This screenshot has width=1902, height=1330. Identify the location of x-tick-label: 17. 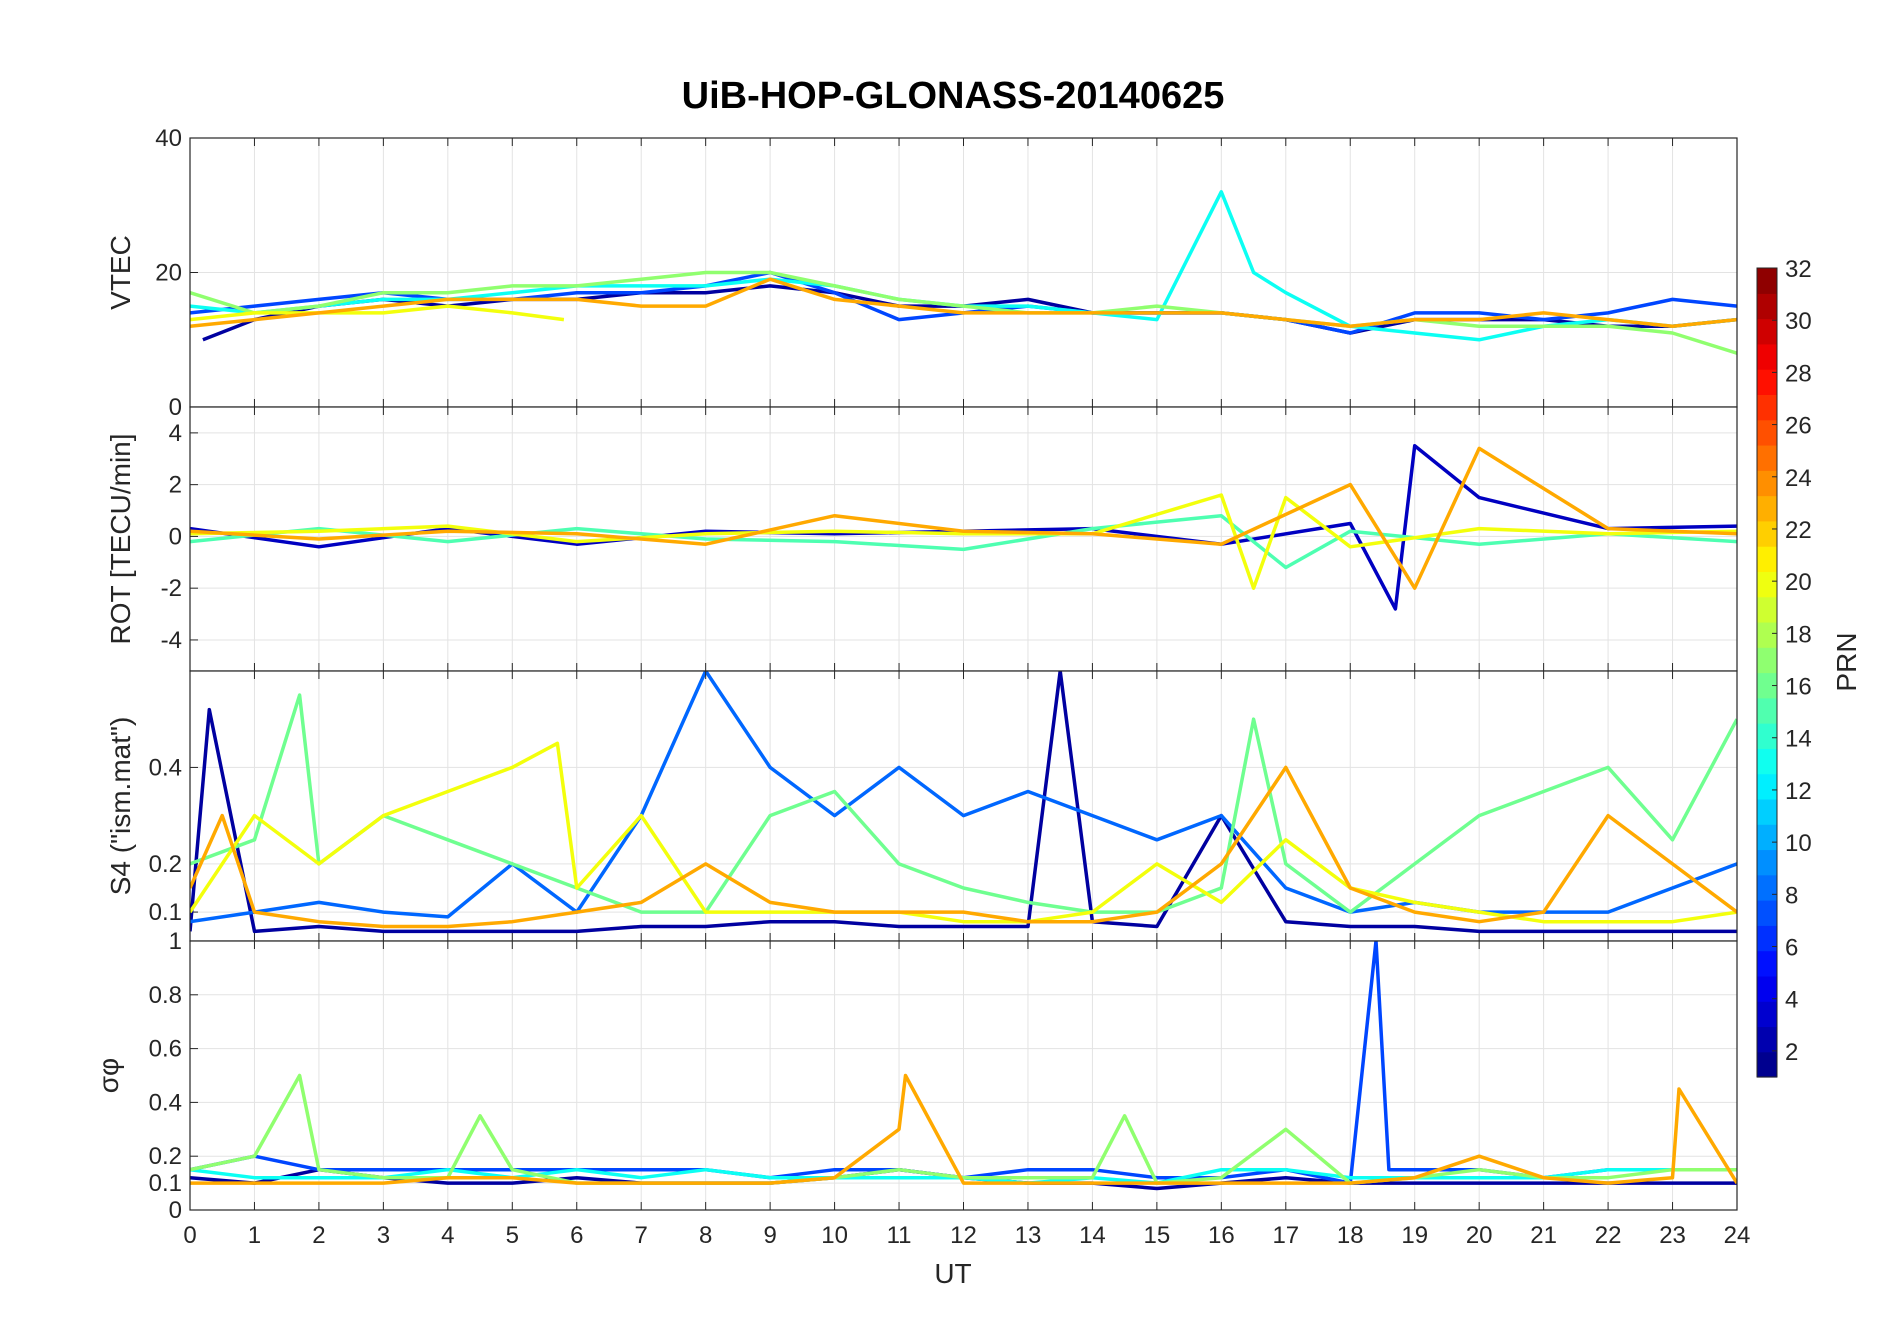
(1285, 1235).